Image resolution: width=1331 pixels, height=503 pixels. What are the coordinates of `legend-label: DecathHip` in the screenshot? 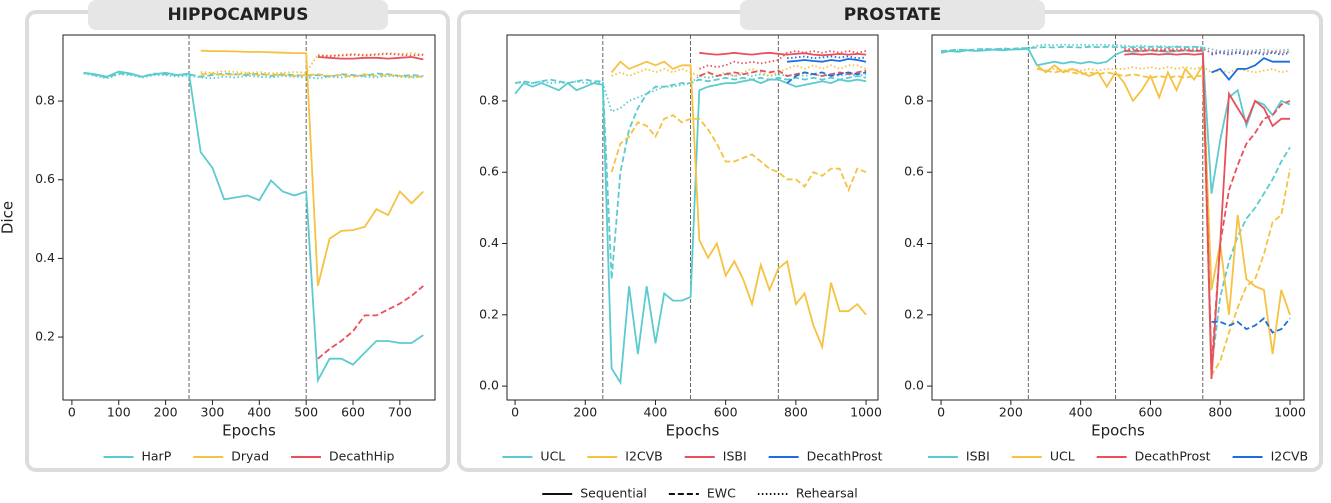 It's located at (362, 456).